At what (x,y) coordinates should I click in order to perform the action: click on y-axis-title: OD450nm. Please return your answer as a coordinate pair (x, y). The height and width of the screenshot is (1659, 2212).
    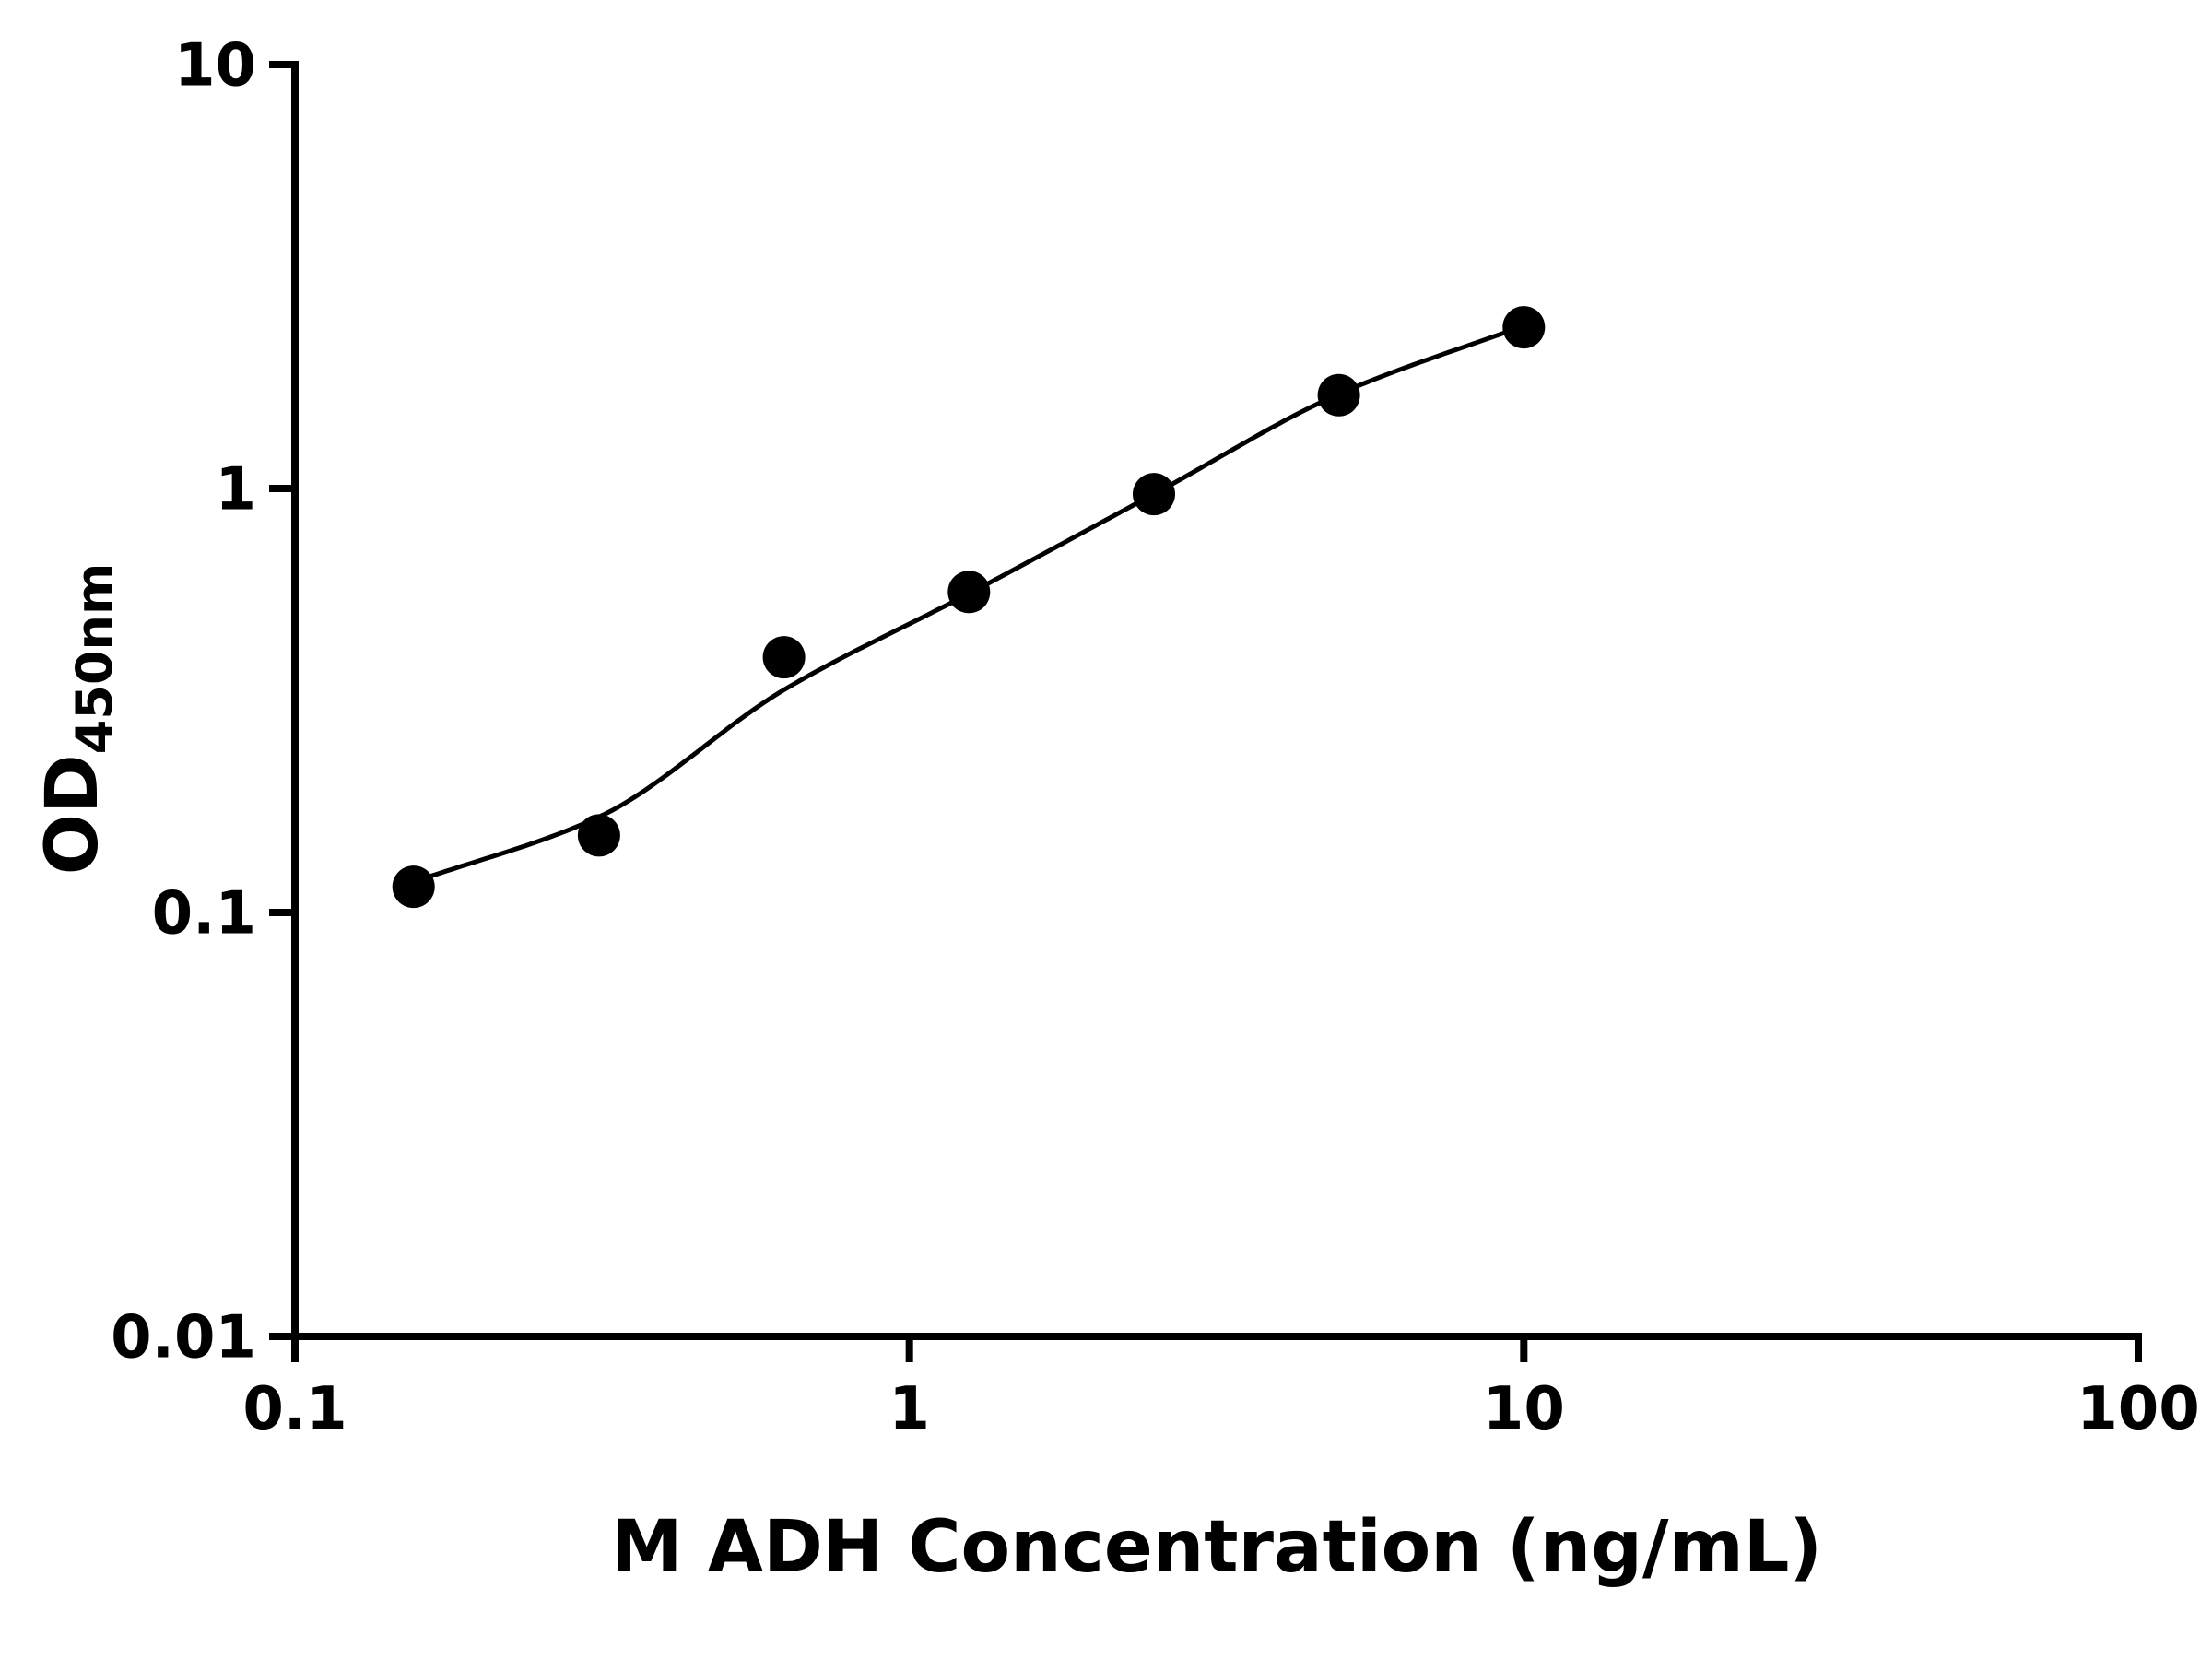
    Looking at the image, I should click on (77, 719).